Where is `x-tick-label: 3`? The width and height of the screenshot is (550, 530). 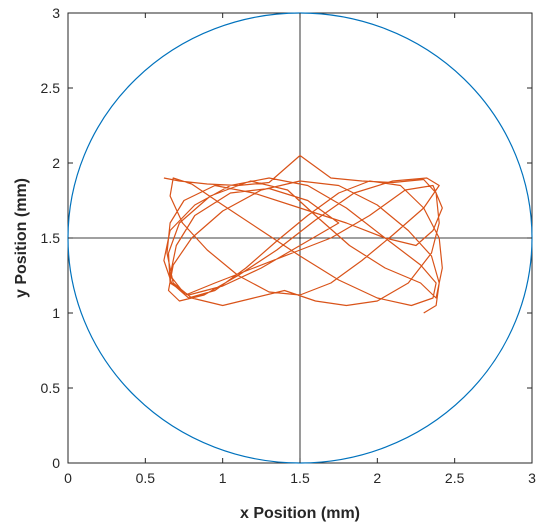 x-tick-label: 3 is located at coordinates (532, 478).